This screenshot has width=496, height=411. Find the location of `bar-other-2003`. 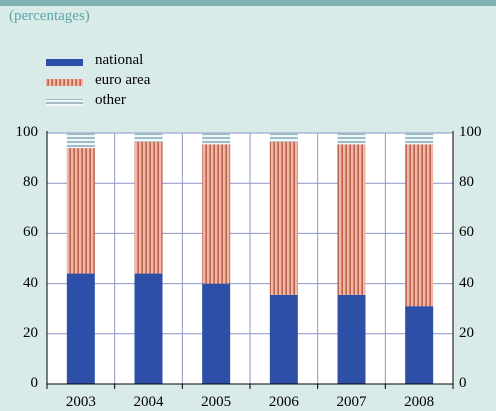

bar-other-2003 is located at coordinates (80, 141).